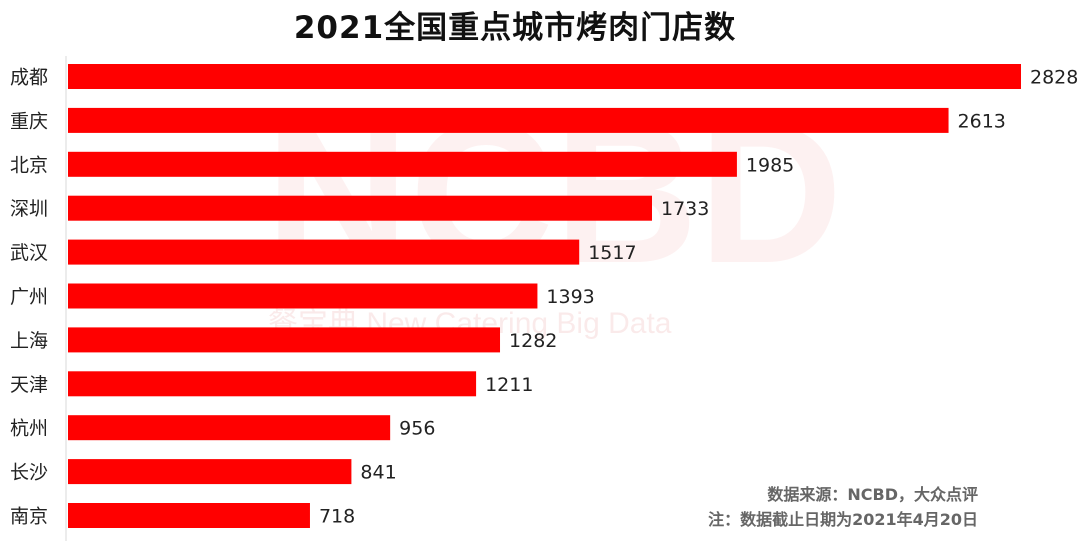 Image resolution: width=1086 pixels, height=541 pixels. I want to click on value-label: 956, so click(417, 429).